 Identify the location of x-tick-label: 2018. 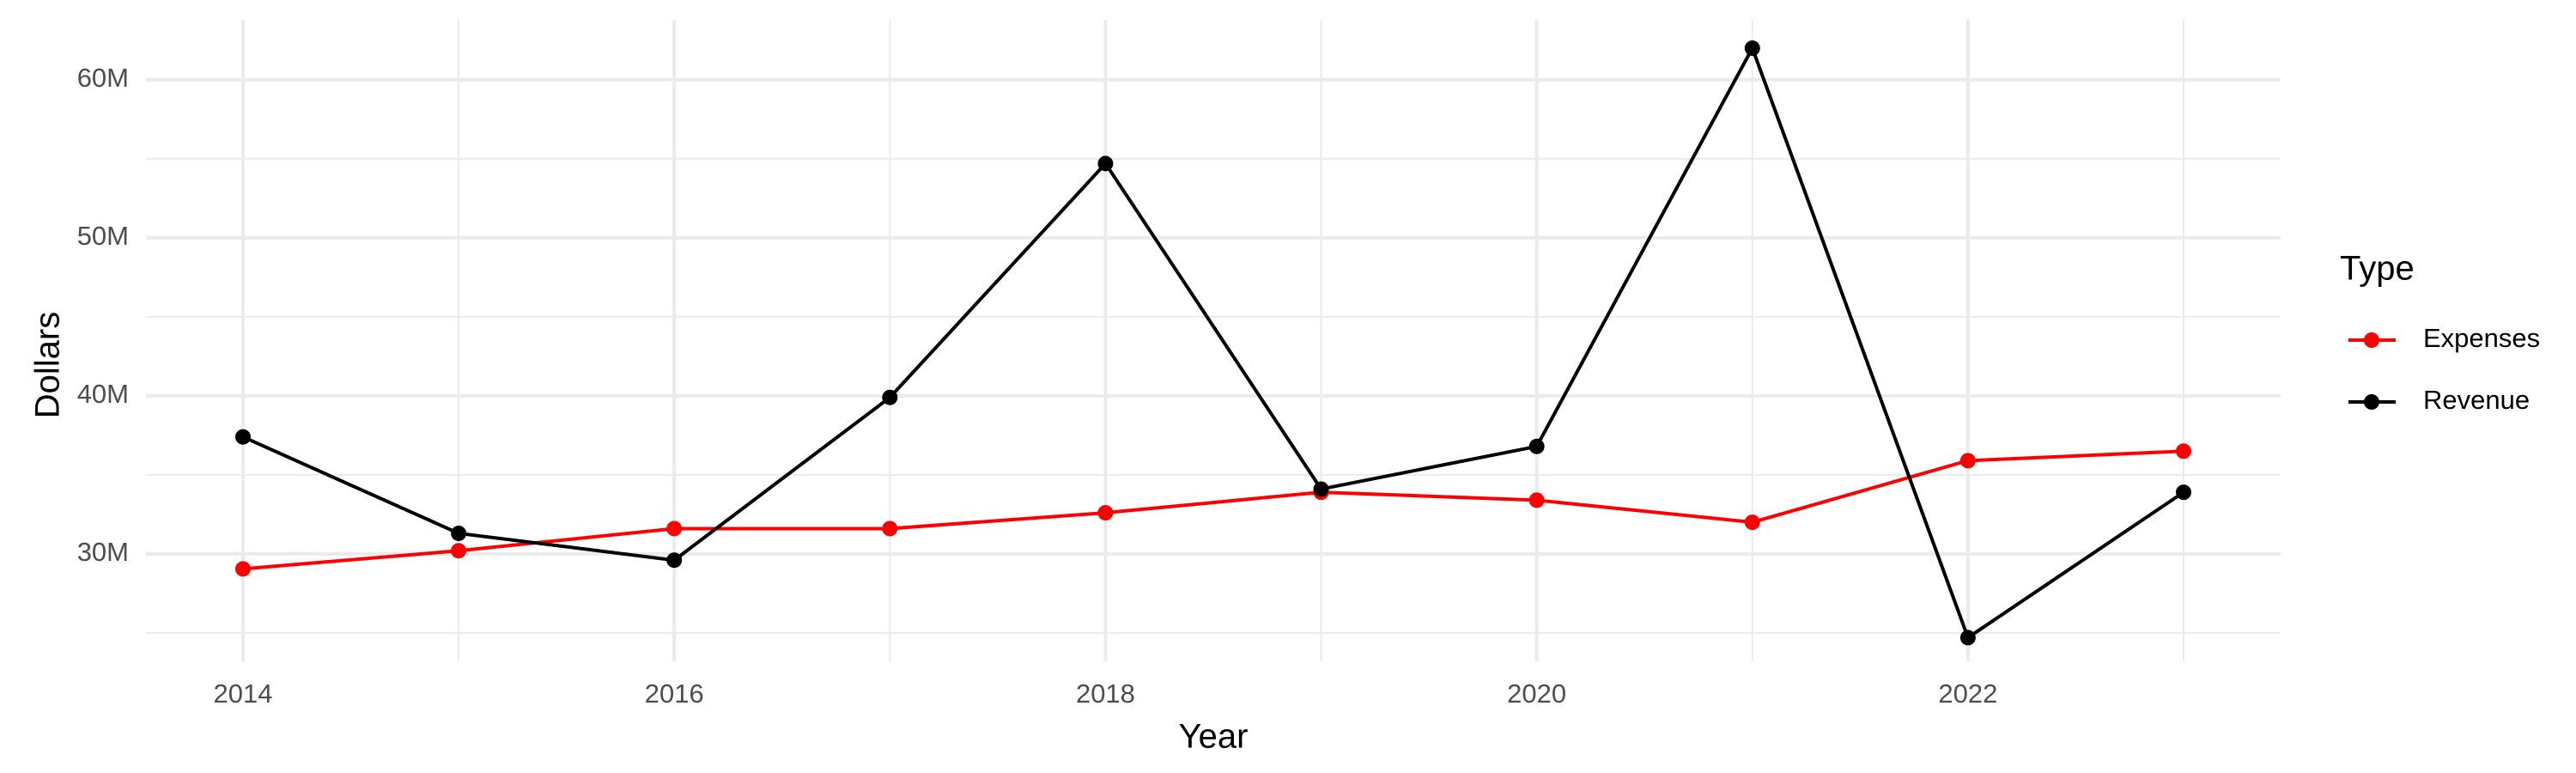
(1105, 694).